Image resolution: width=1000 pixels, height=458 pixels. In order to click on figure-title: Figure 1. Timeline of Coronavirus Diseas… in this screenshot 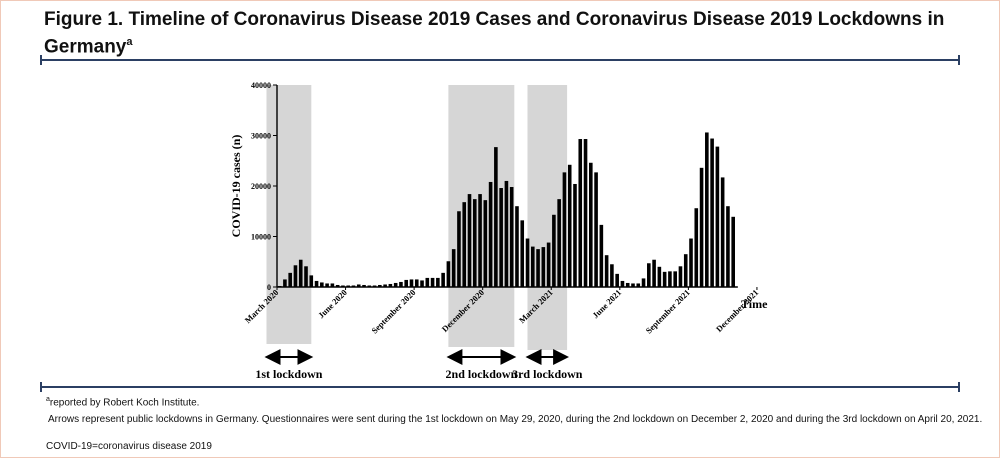, I will do `click(494, 33)`.